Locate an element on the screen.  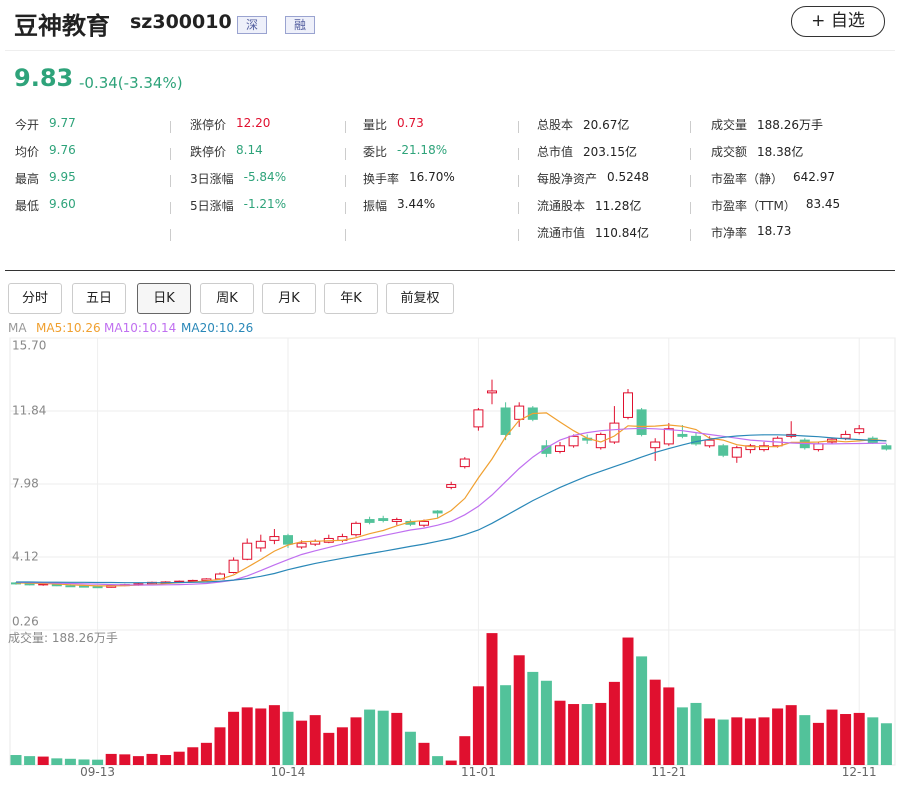
tag: 融 is located at coordinates (300, 25).